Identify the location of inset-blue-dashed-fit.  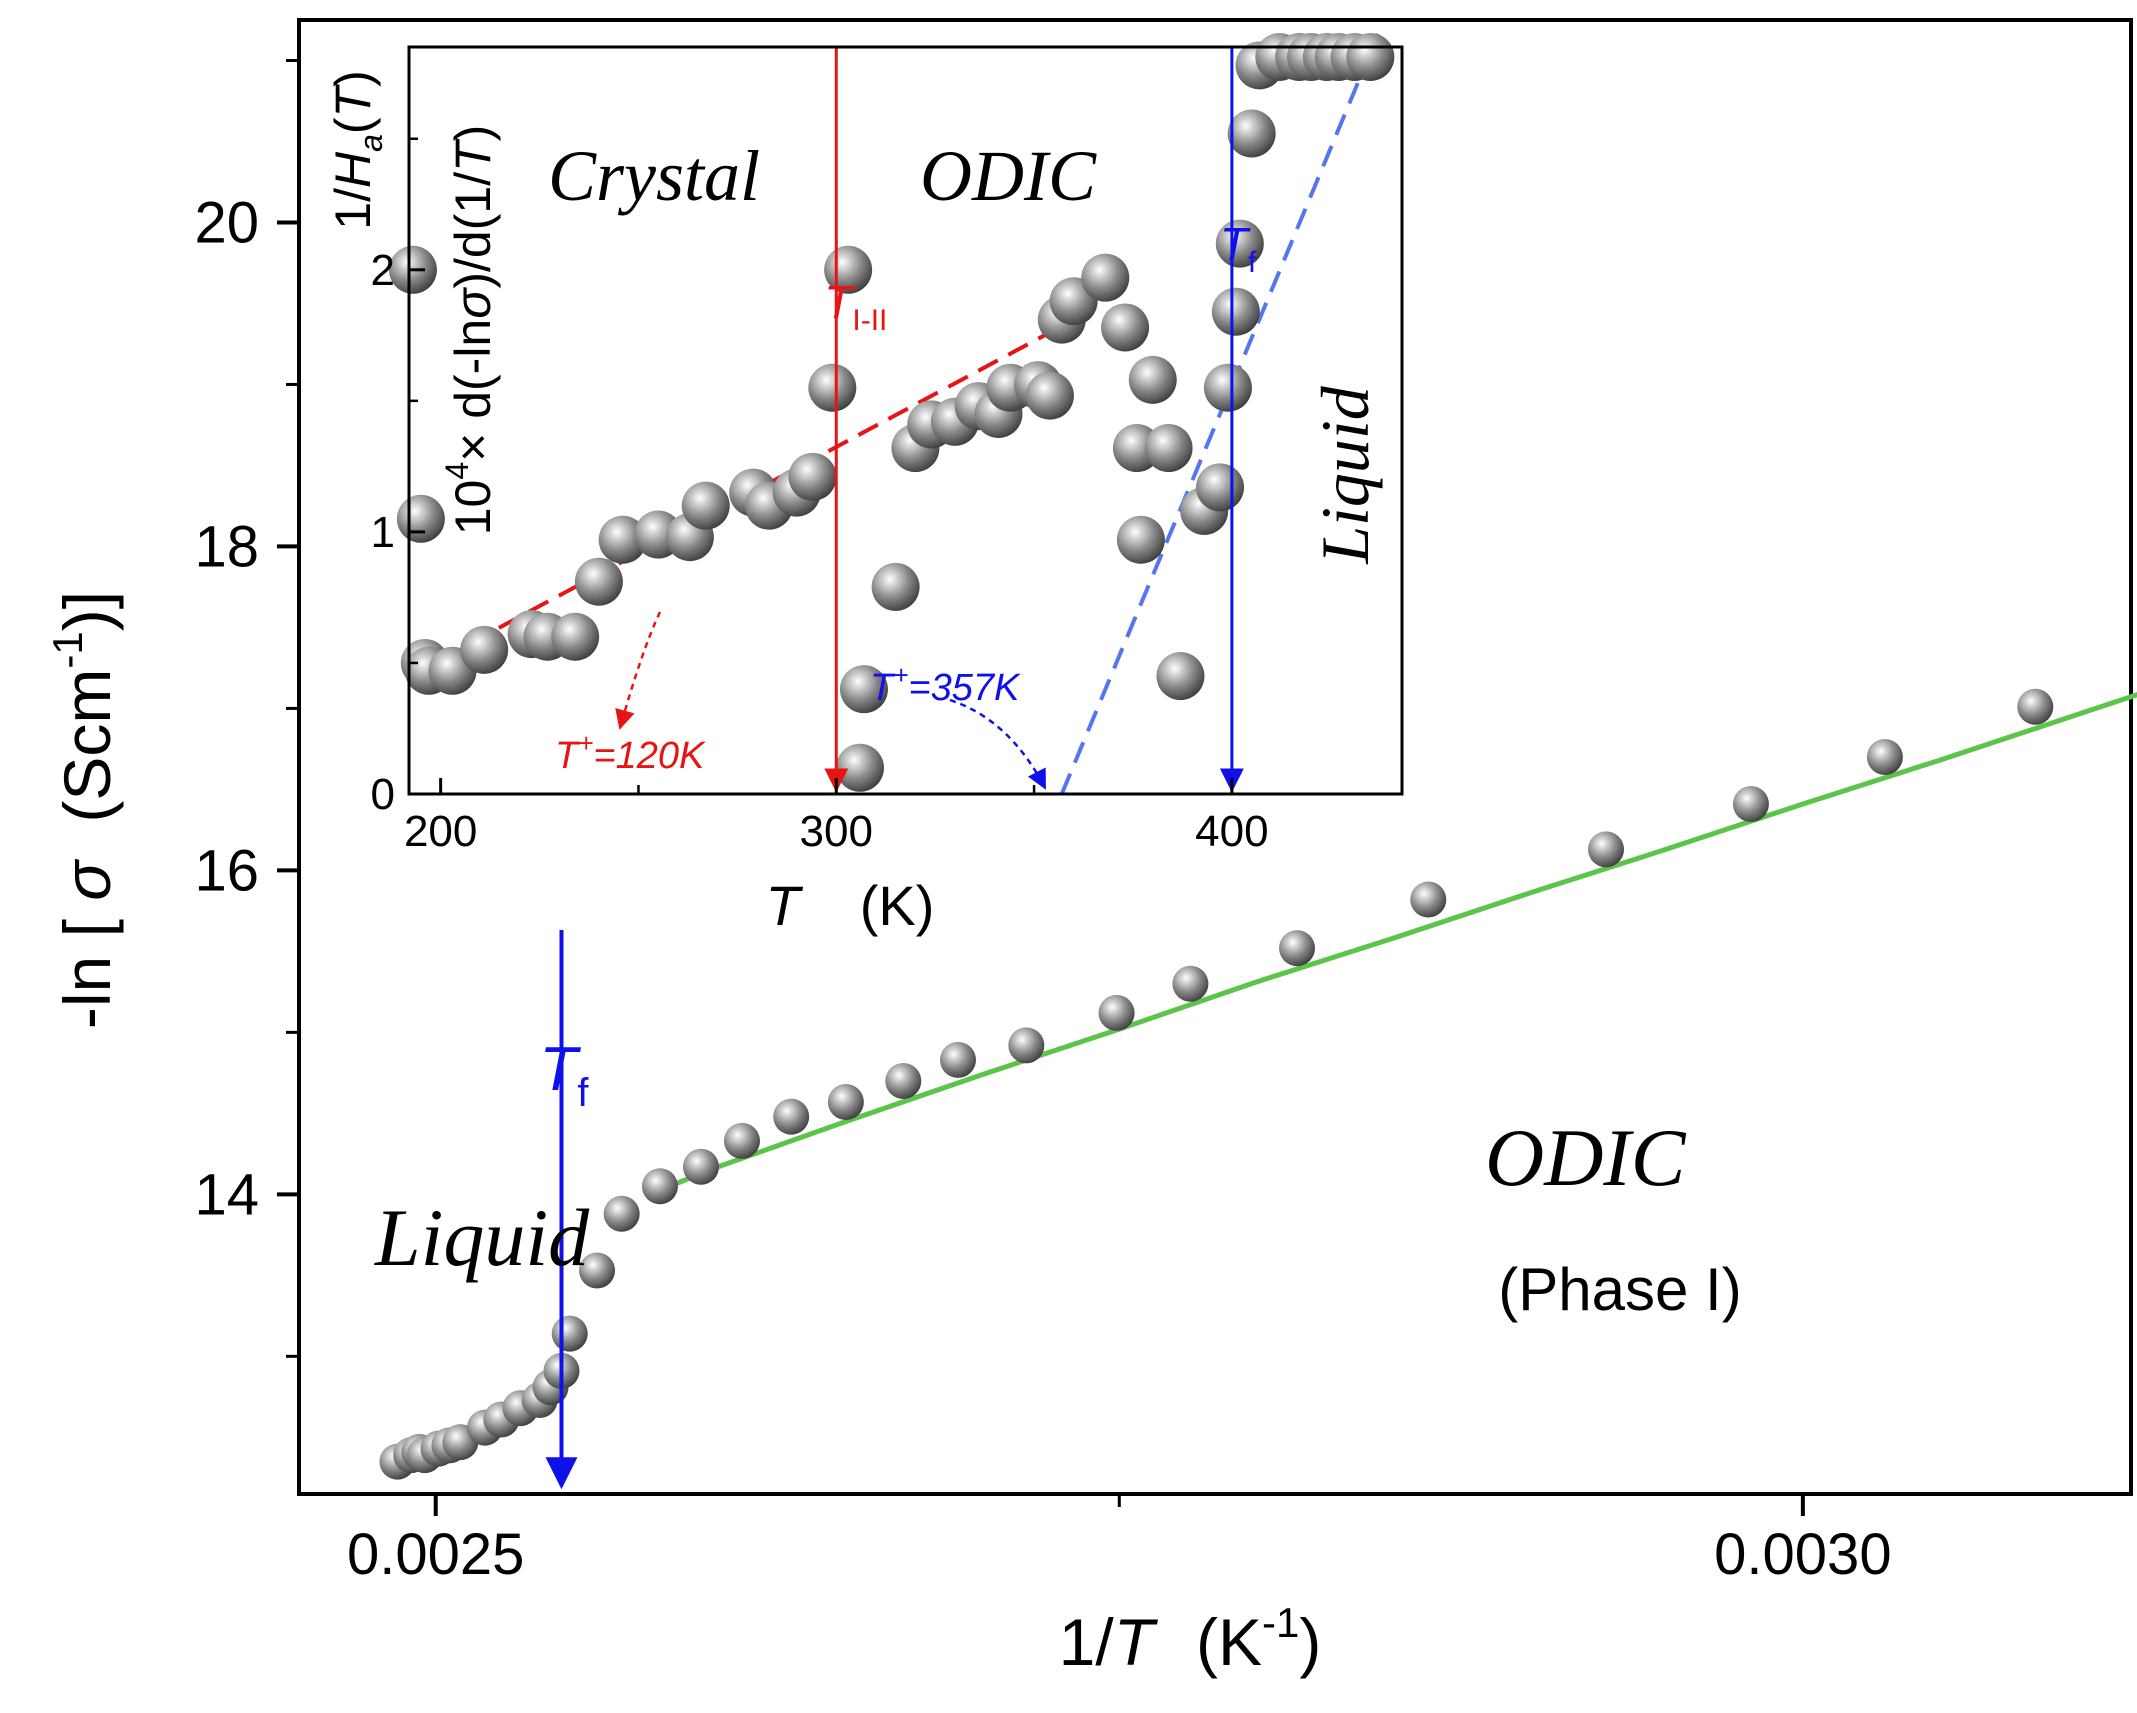
(1220, 414).